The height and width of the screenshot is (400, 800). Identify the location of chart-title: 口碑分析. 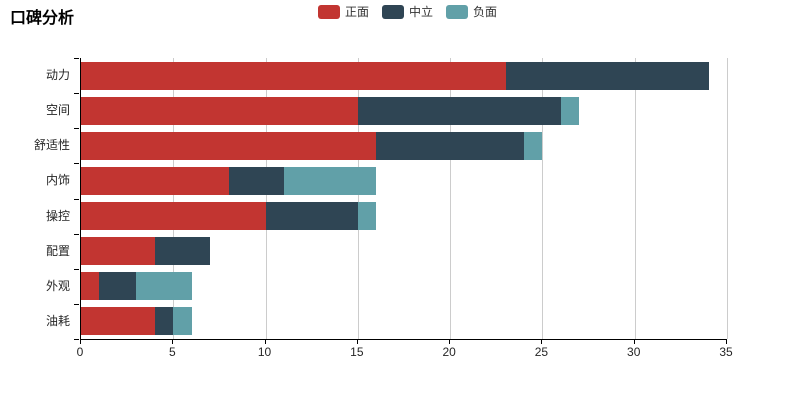
(42, 18).